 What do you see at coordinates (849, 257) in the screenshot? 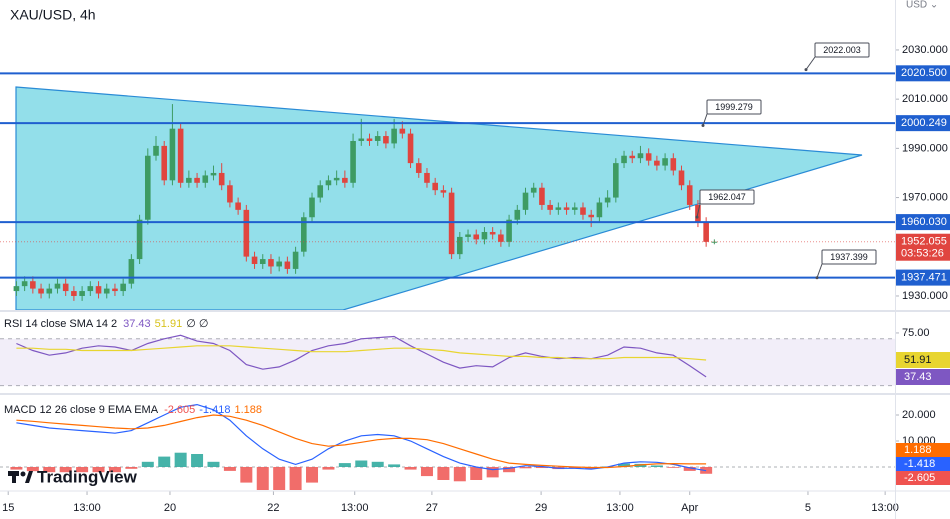
I see `callout-label: 1937.399` at bounding box center [849, 257].